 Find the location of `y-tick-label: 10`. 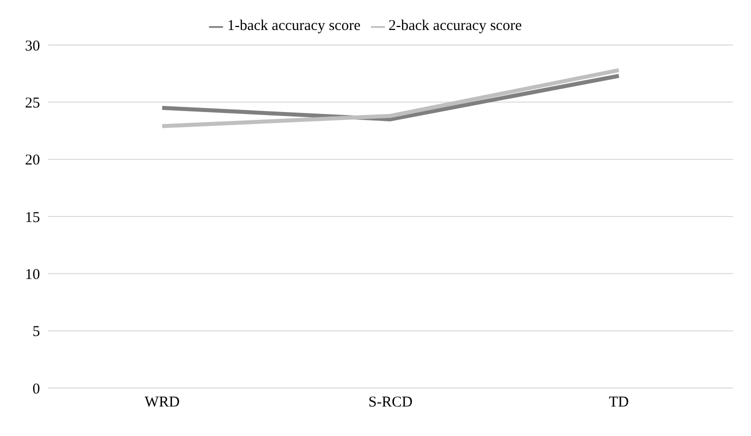

y-tick-label: 10 is located at coordinates (32, 274).